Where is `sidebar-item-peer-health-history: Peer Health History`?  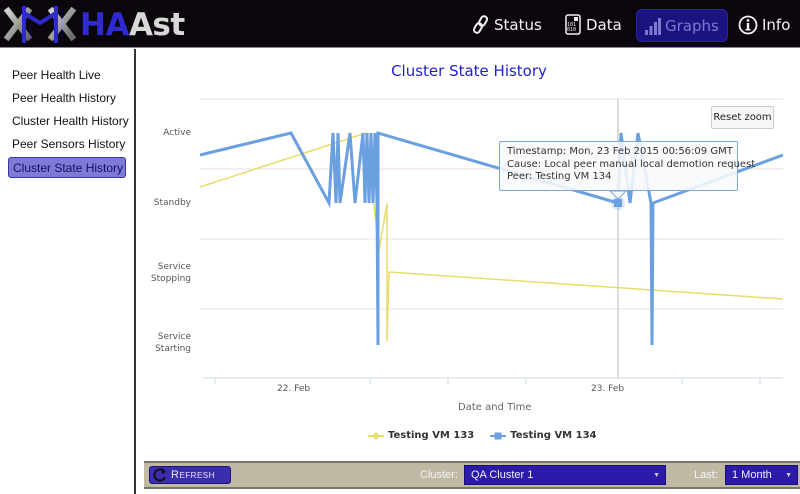 sidebar-item-peer-health-history: Peer Health History is located at coordinates (64, 98).